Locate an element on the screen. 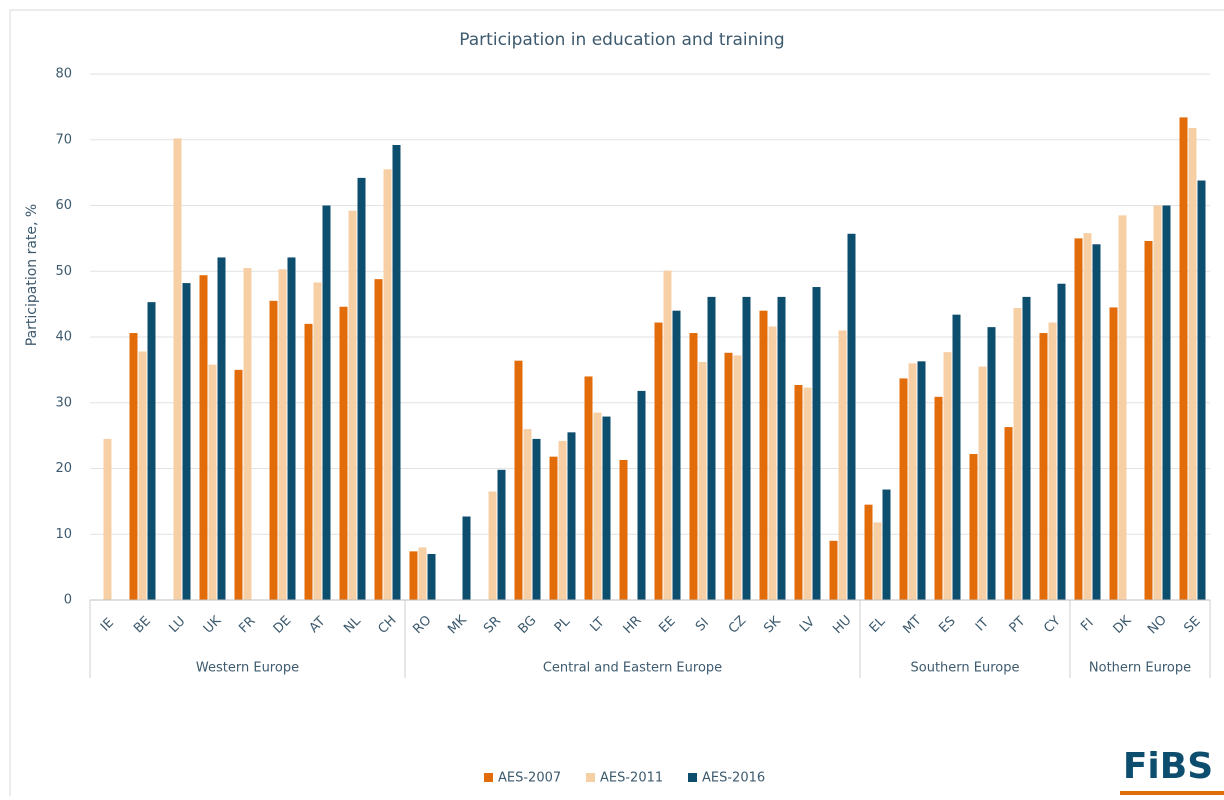 Image resolution: width=1224 pixels, height=800 pixels. y-axis-title: Participation rate, % is located at coordinates (32, 275).